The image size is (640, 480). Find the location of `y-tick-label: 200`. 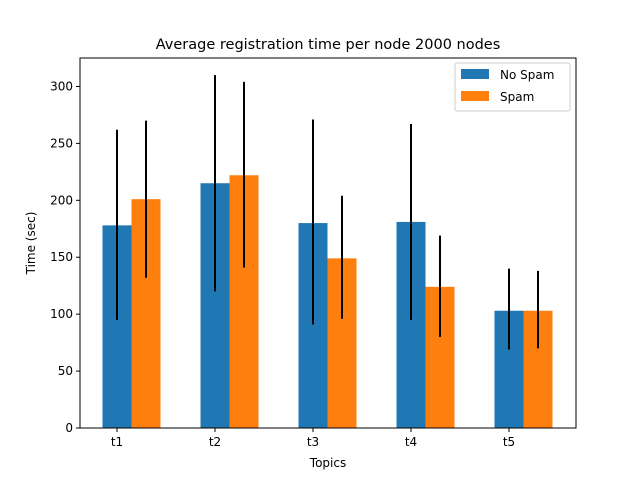

y-tick-label: 200 is located at coordinates (61, 200).